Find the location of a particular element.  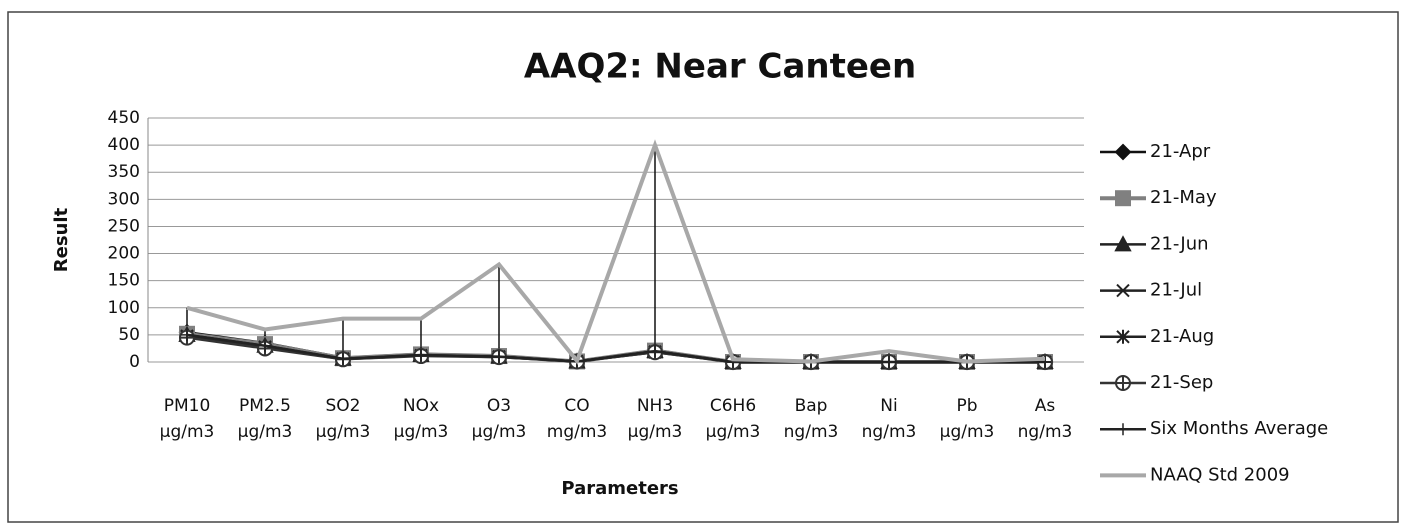

legend-label: 21-Jun is located at coordinates (1179, 243).